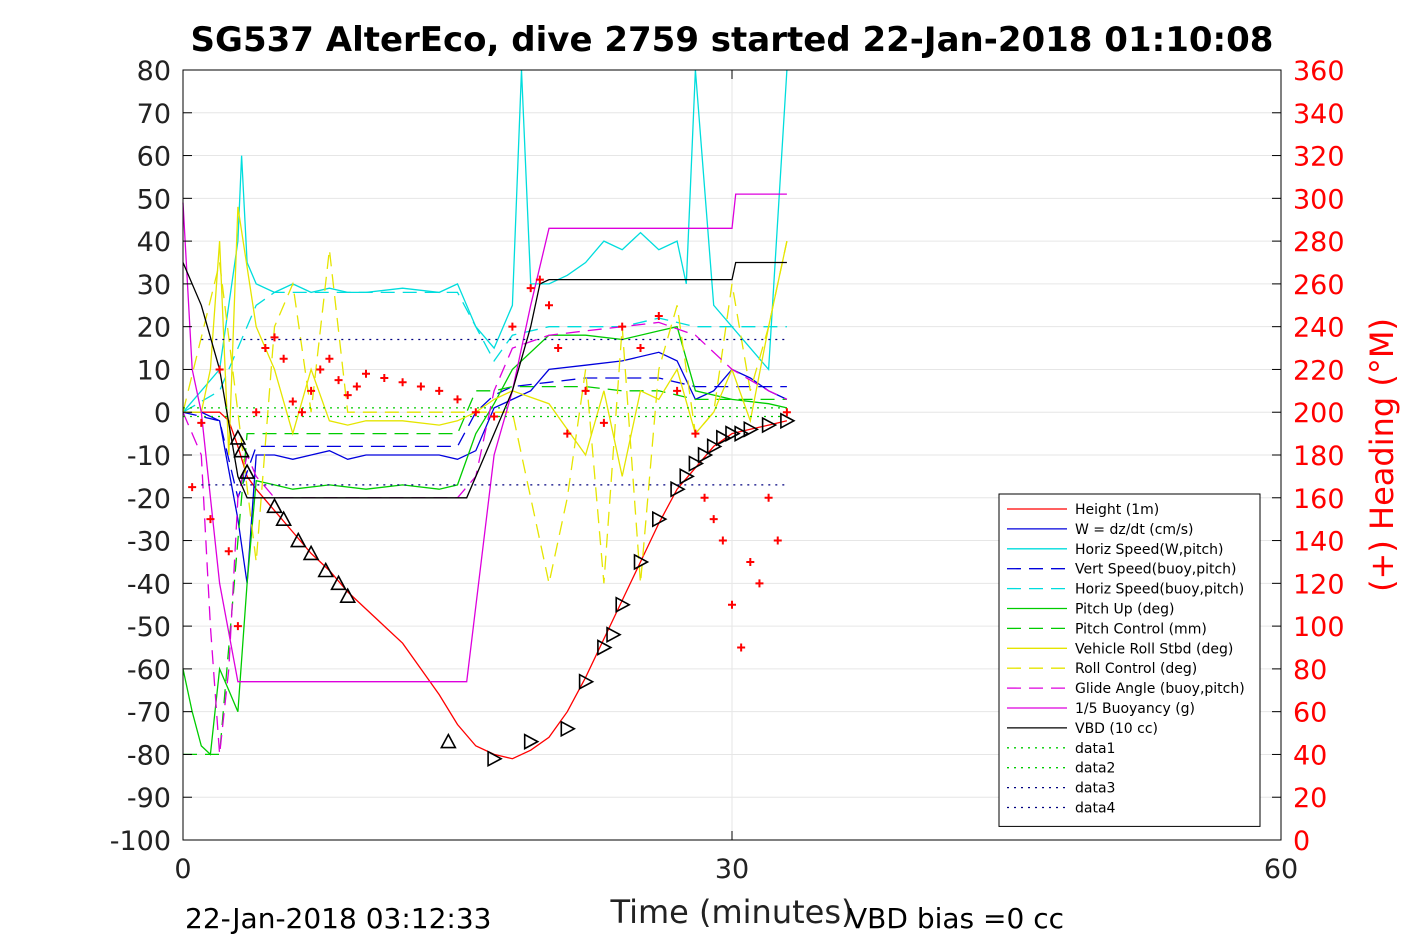 Image resolution: width=1417 pixels, height=945 pixels. Describe the element at coordinates (1160, 689) in the screenshot. I see `legend-label: Glide Angle (buoy,pitch)` at that location.